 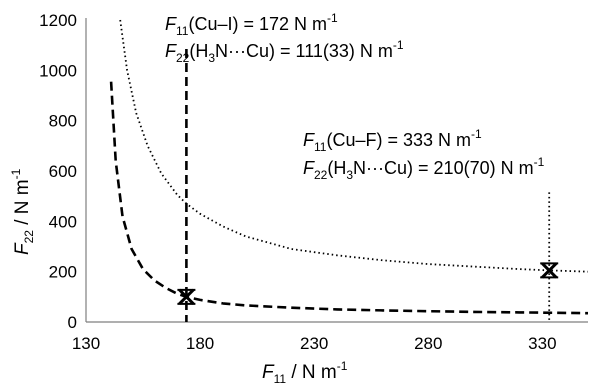 I want to click on y-tick-label: 800, so click(x=63, y=121).